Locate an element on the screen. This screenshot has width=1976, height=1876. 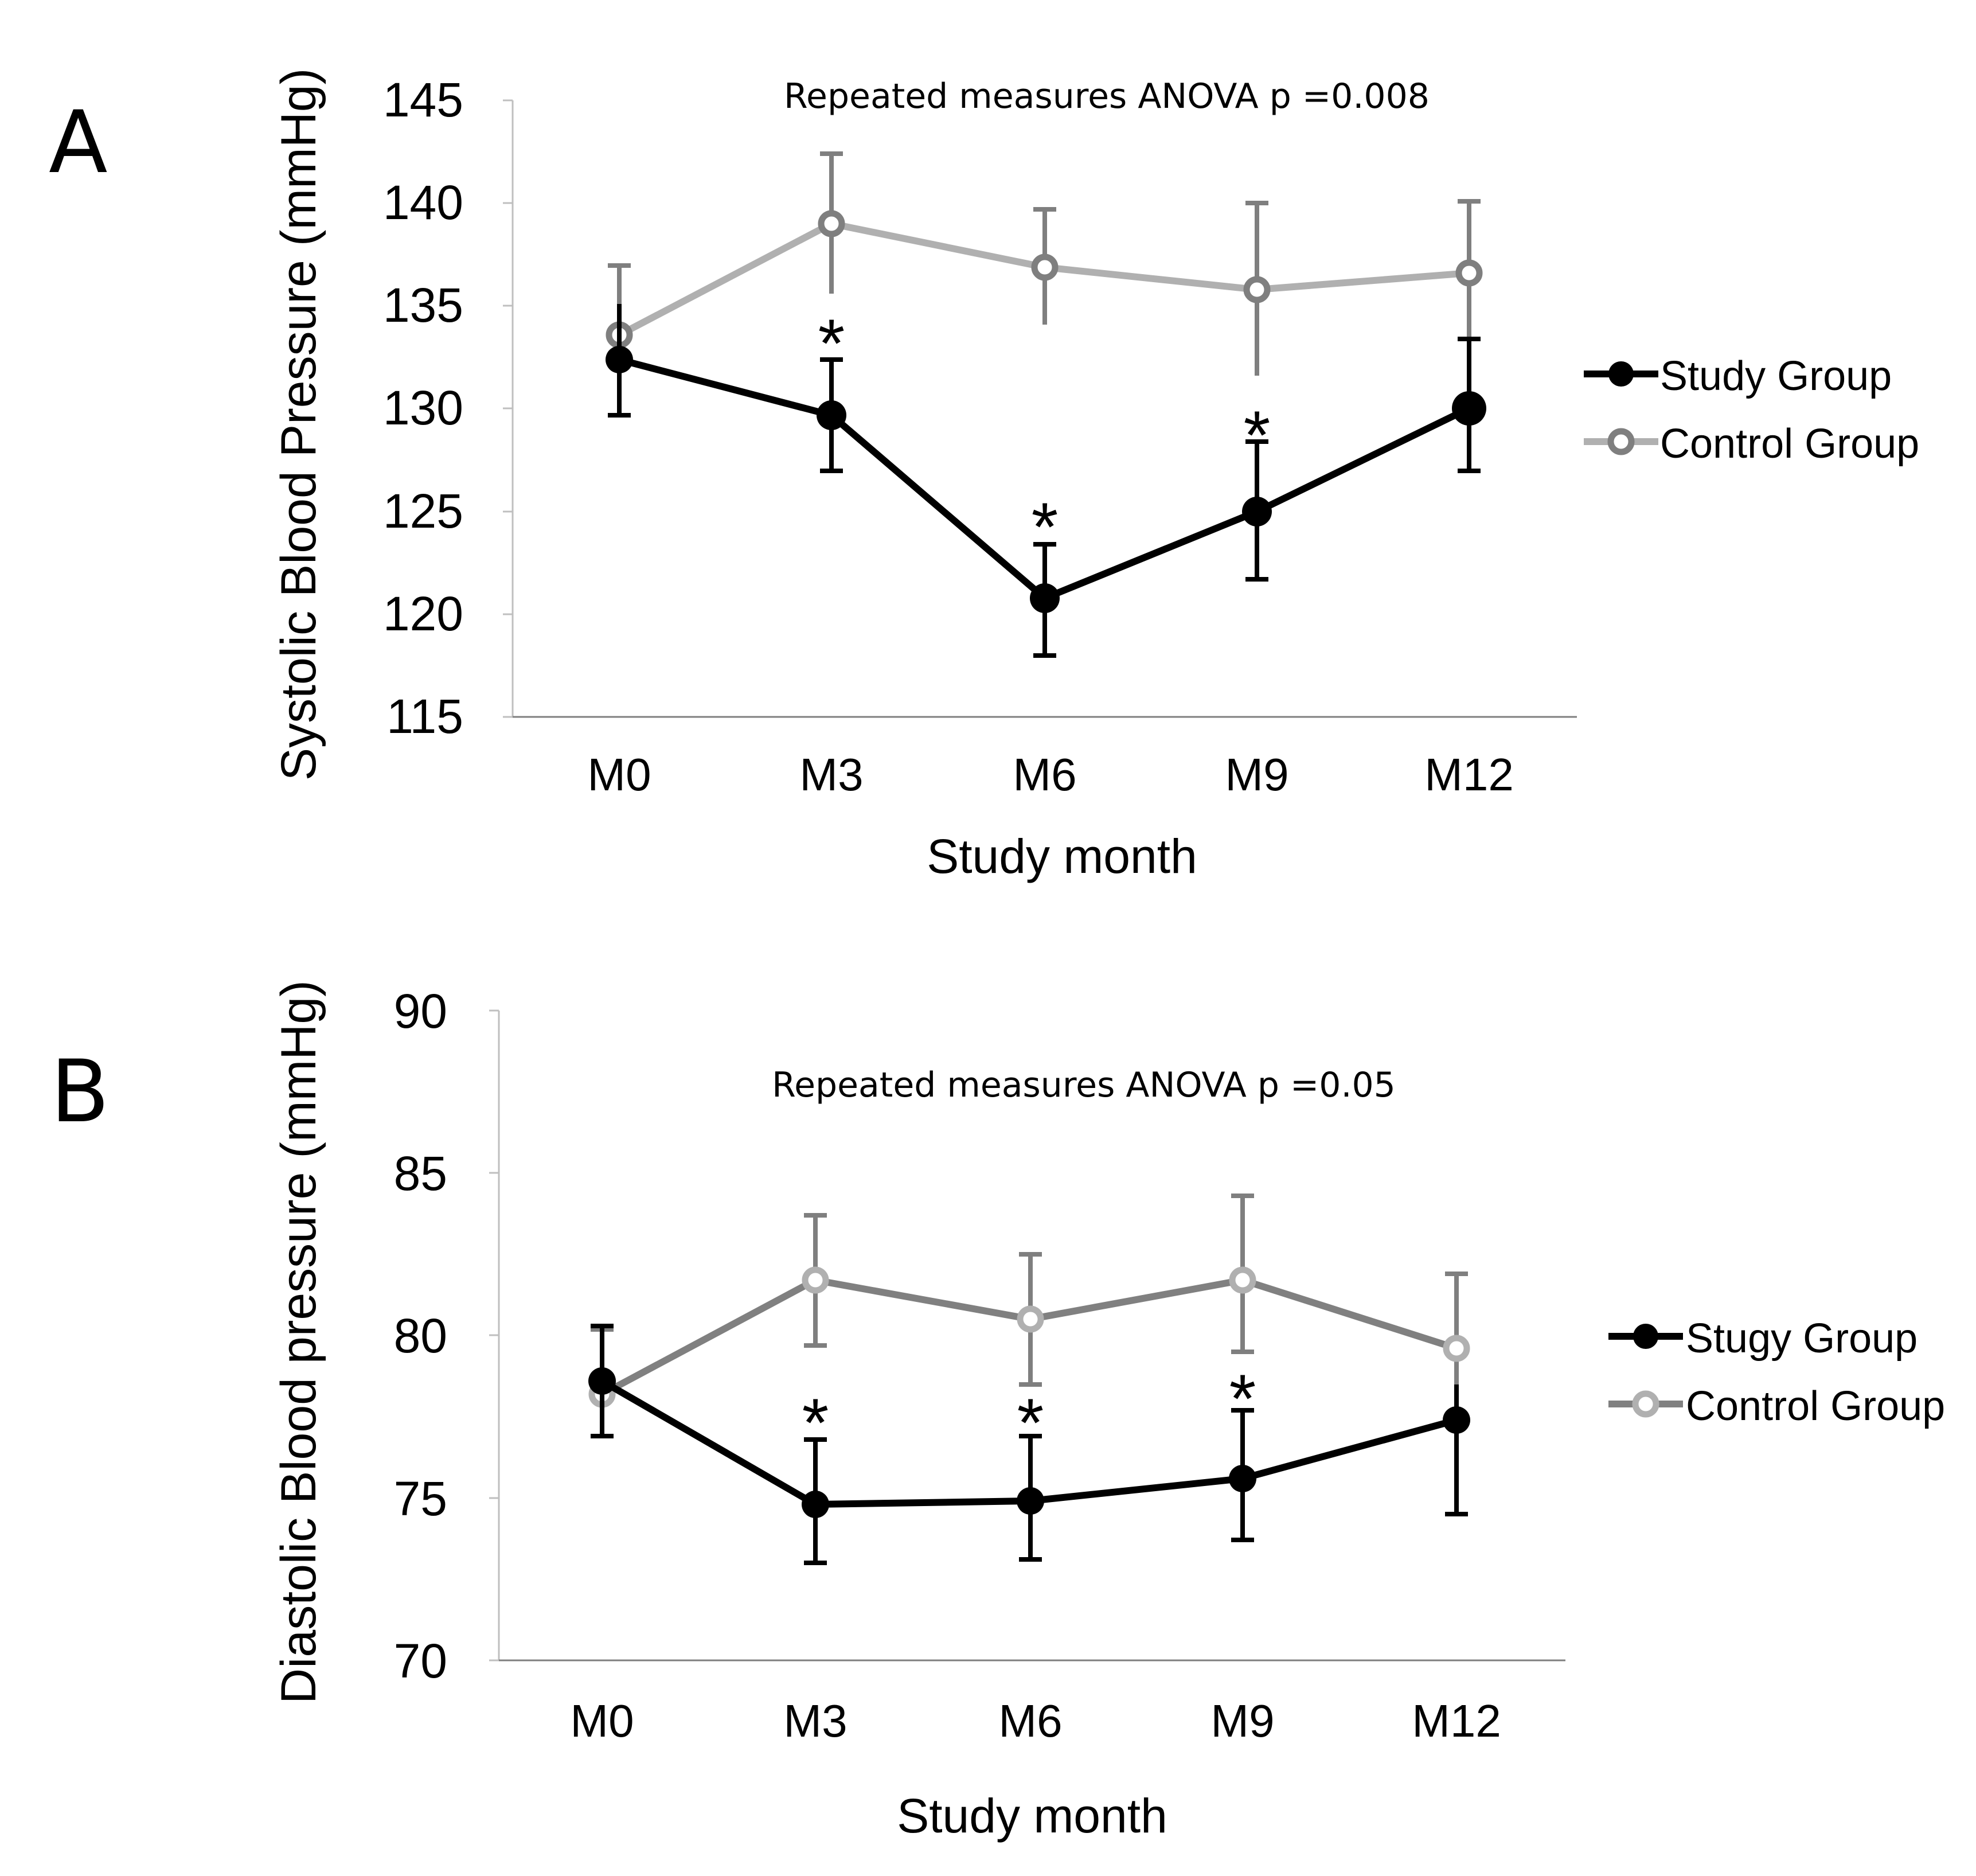
panel-b-legend-study-swatch-marker is located at coordinates (1645, 1336).